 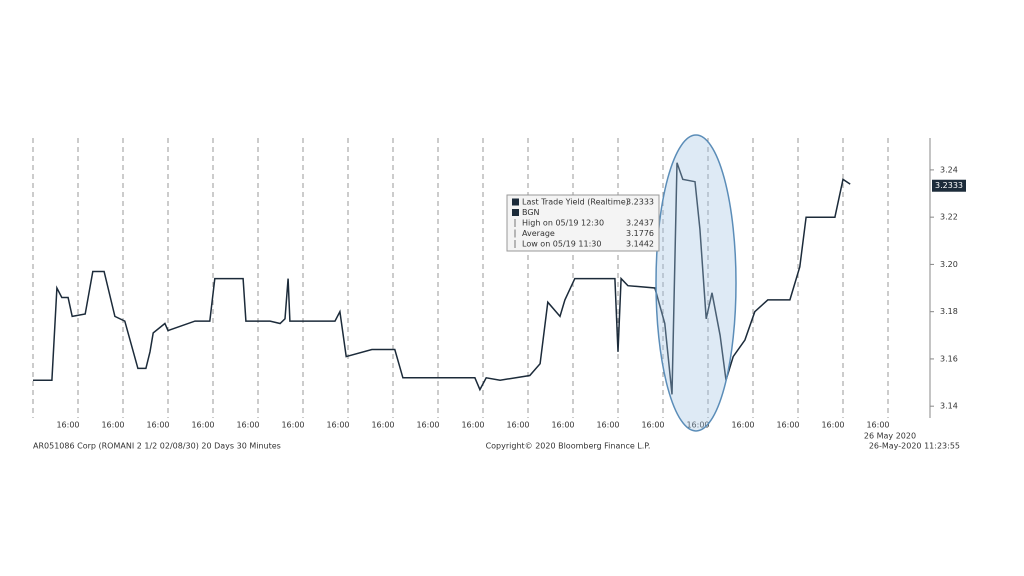 I want to click on tooltip-value: 3.2333, so click(x=640, y=202).